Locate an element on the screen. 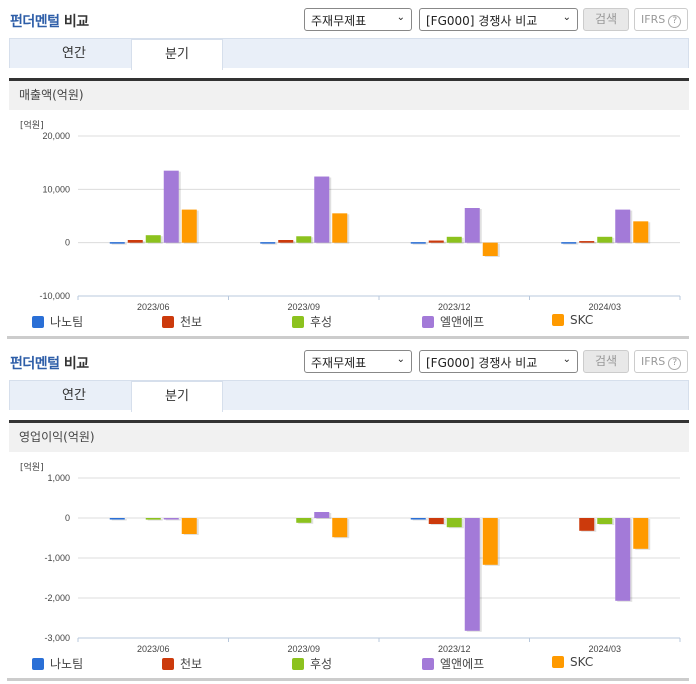 The height and width of the screenshot is (684, 696). metric-title: 매출액(억원) is located at coordinates (349, 94).